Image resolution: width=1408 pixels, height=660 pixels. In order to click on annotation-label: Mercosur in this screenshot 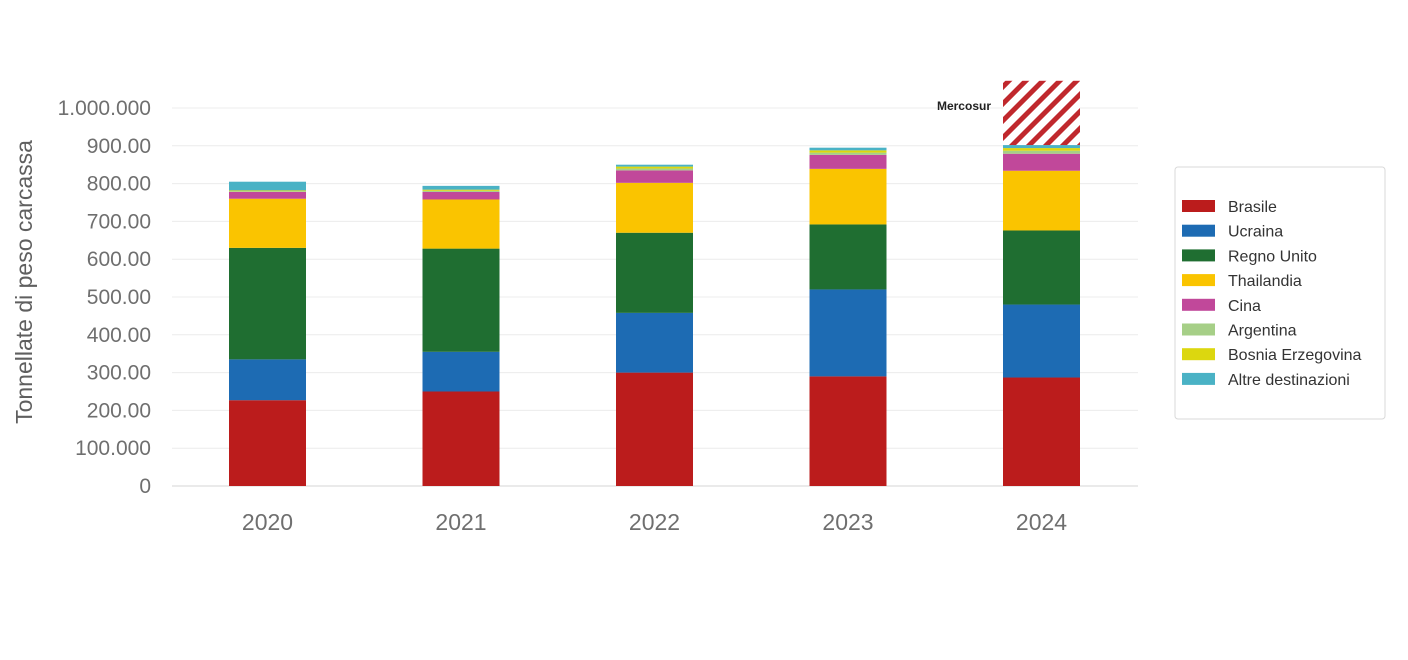, I will do `click(964, 106)`.